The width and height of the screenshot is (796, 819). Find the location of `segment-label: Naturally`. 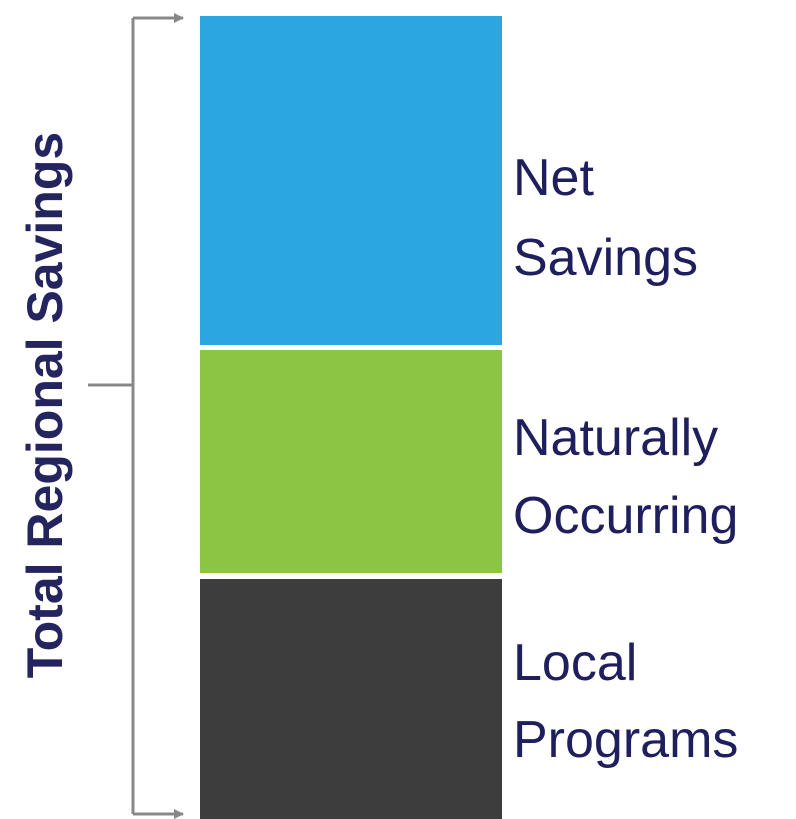

segment-label: Naturally is located at coordinates (615, 438).